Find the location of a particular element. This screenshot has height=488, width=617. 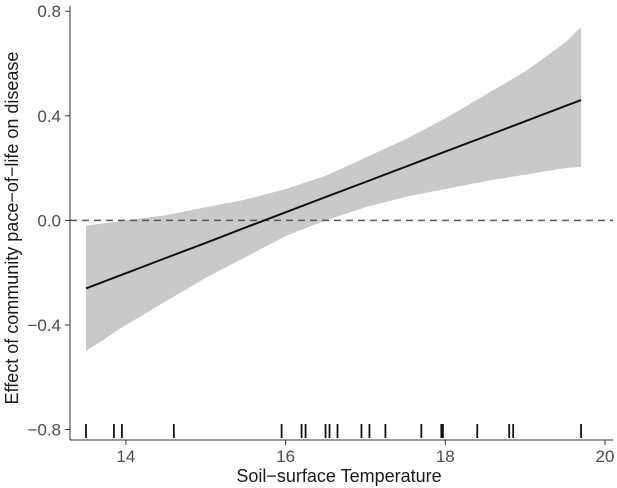

y-tick-layer: 0.8 0.4 0.0 −0.4 −0.8 is located at coordinates (48, 221).